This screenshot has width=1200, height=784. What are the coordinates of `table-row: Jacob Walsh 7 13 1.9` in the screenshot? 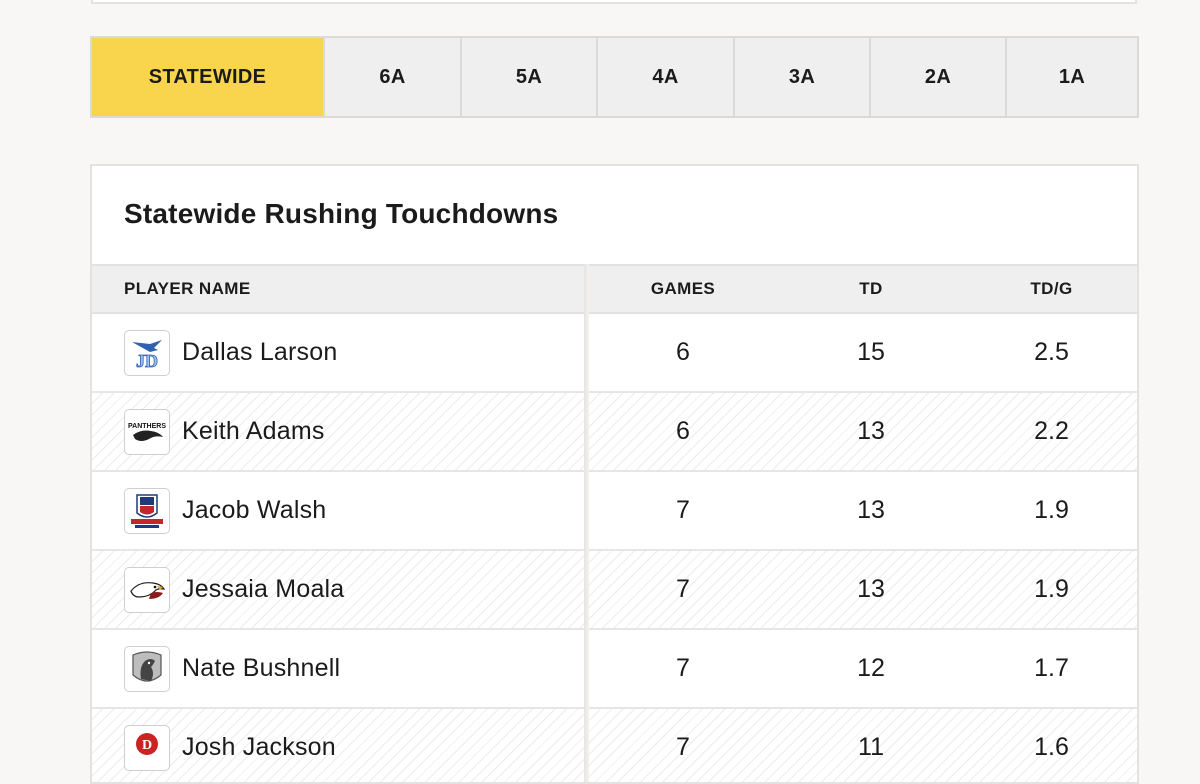 It's located at (614, 511).